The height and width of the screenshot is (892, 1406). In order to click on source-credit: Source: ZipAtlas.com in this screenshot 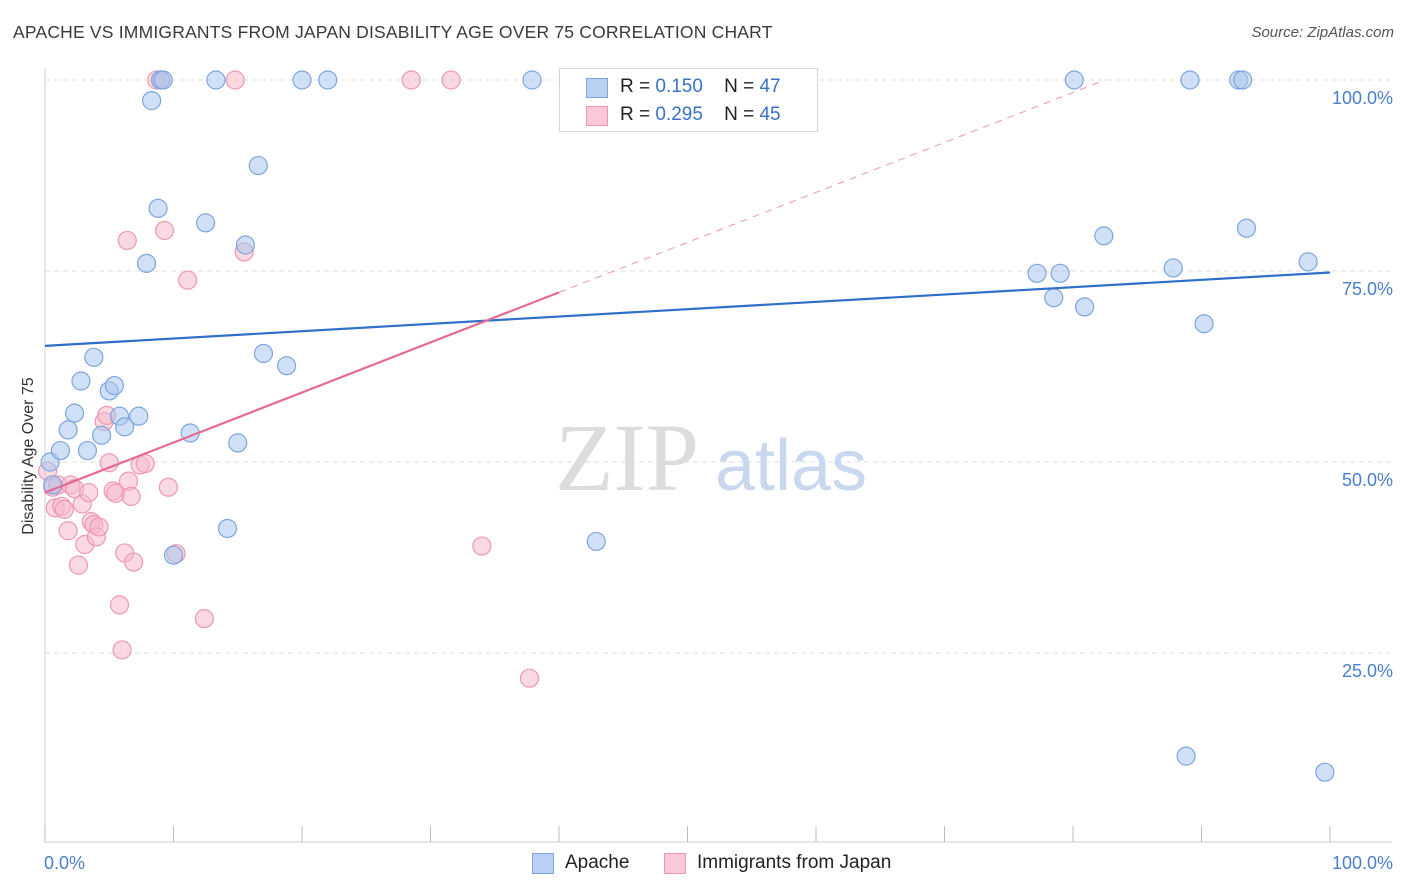, I will do `click(1322, 32)`.